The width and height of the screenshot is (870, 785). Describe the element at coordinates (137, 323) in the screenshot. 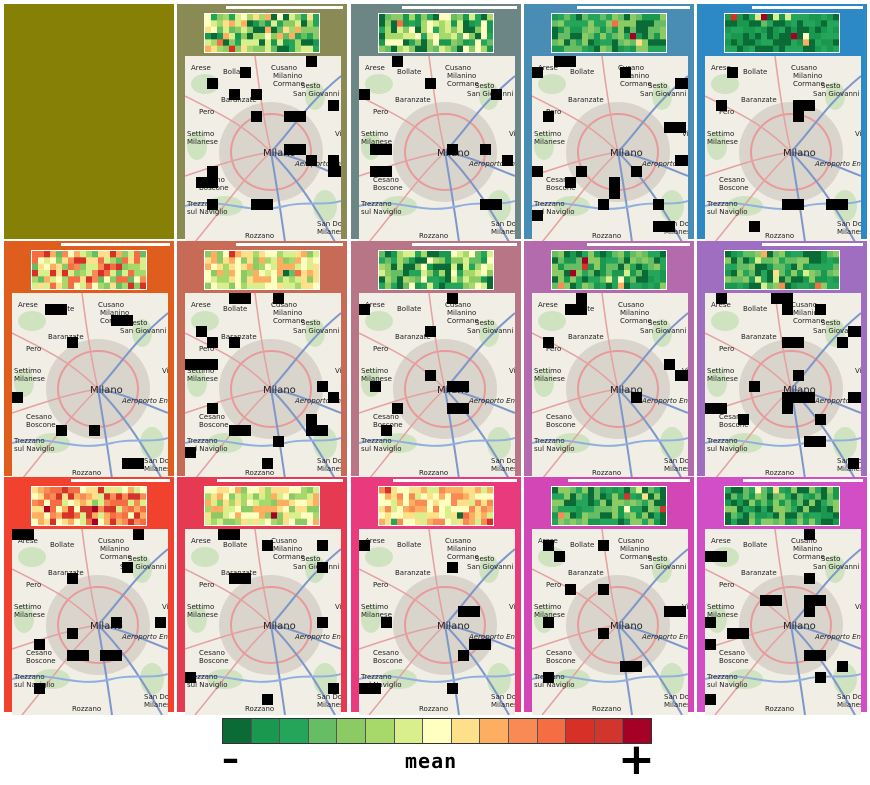

I see `map-label: Sesto` at that location.